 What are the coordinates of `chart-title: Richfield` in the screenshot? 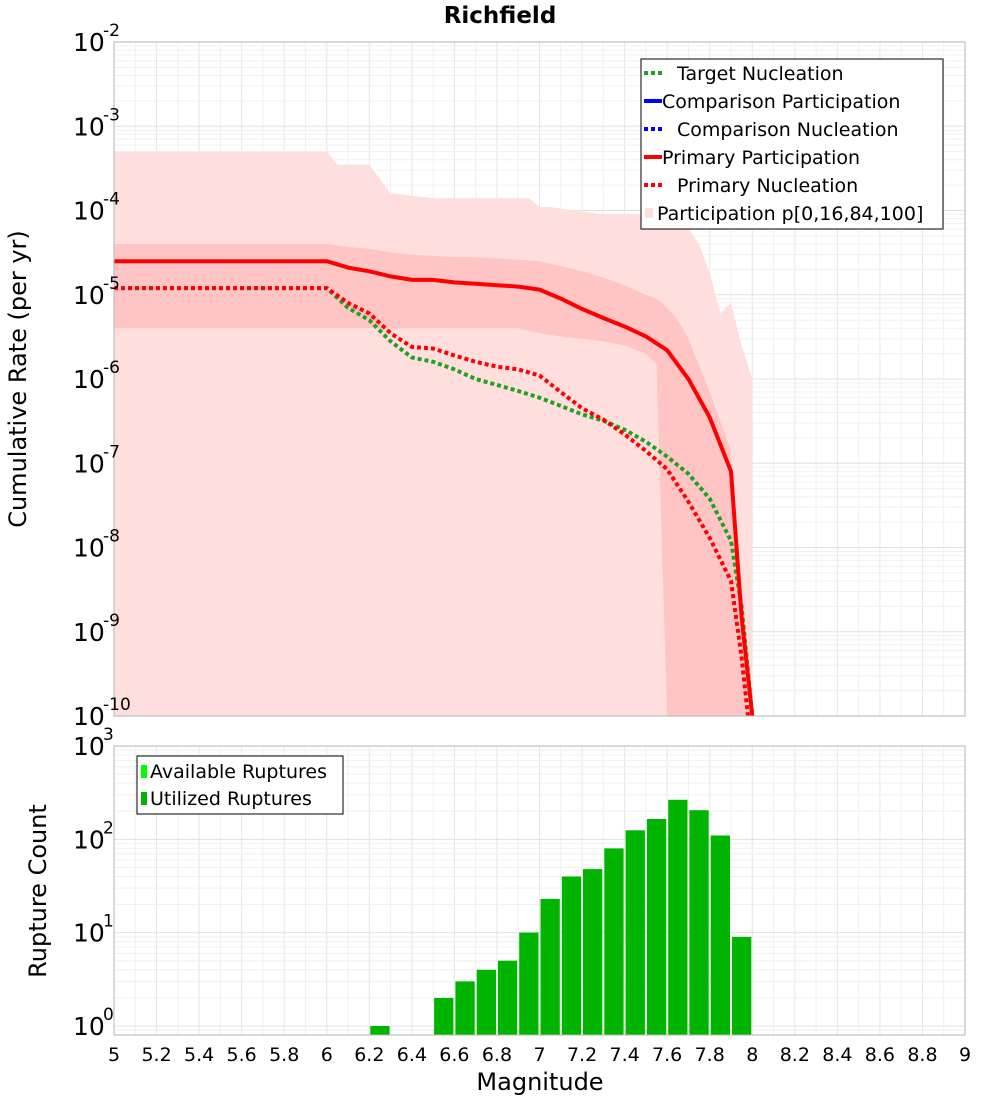 It's located at (500, 16).